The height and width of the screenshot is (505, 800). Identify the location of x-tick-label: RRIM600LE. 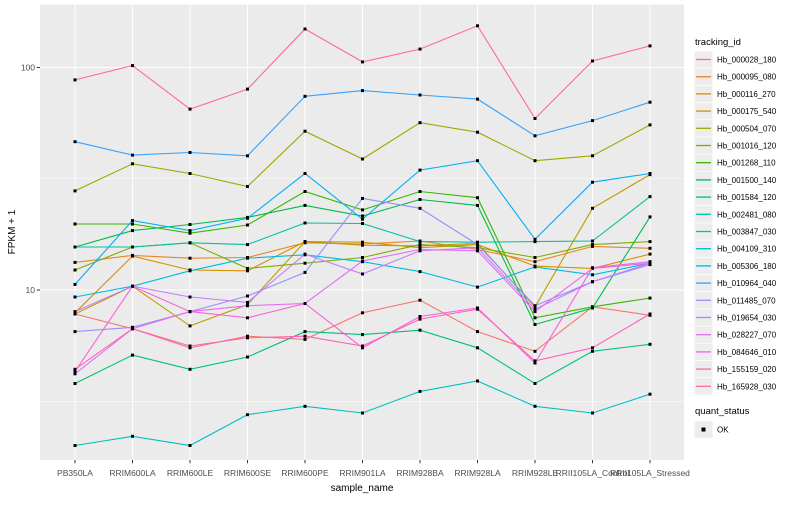
(190, 473).